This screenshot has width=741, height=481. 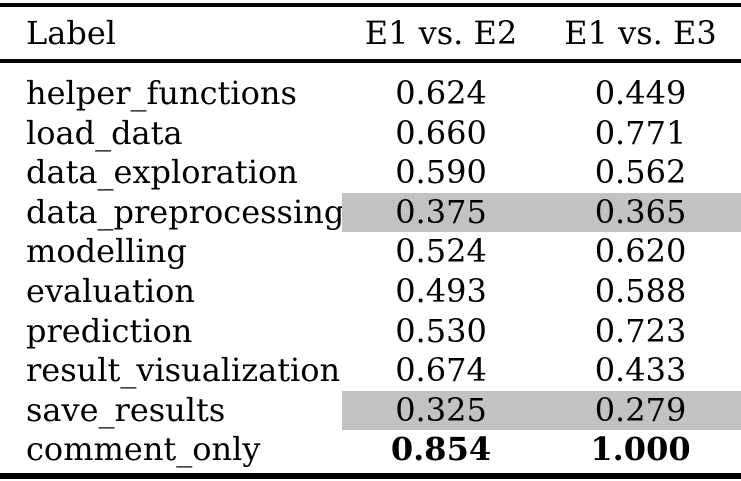 What do you see at coordinates (104, 132) in the screenshot?
I see `row-label: load_data` at bounding box center [104, 132].